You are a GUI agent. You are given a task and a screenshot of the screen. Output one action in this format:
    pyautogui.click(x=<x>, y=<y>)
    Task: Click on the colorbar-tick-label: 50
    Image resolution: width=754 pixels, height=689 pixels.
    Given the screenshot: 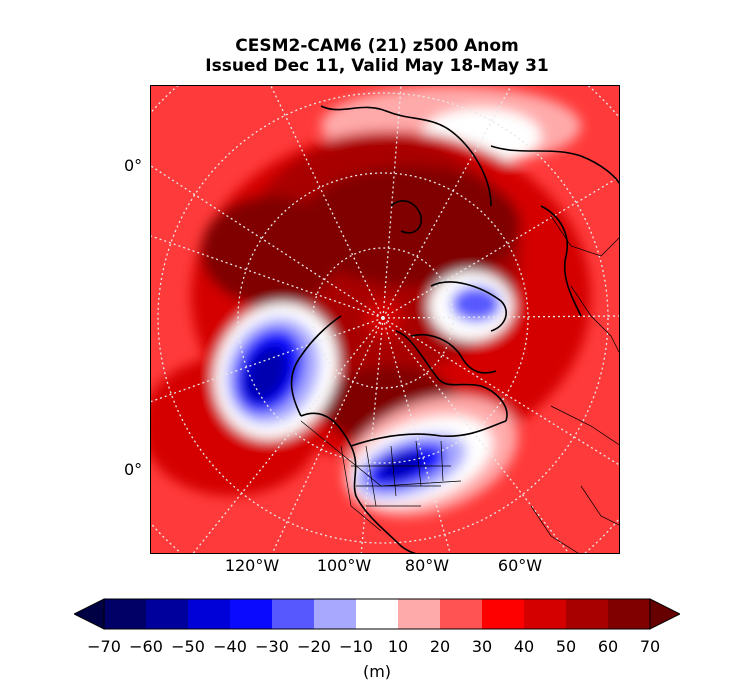 What is the action you would take?
    pyautogui.click(x=566, y=646)
    